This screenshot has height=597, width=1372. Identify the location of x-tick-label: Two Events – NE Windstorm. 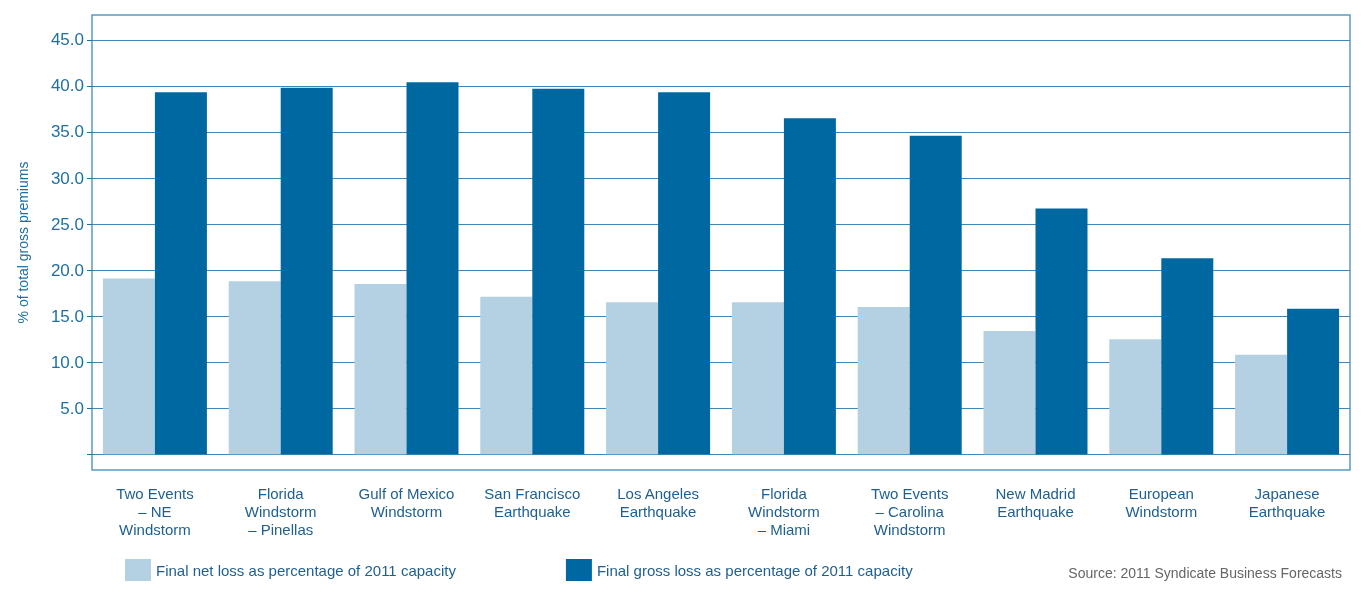
(155, 511).